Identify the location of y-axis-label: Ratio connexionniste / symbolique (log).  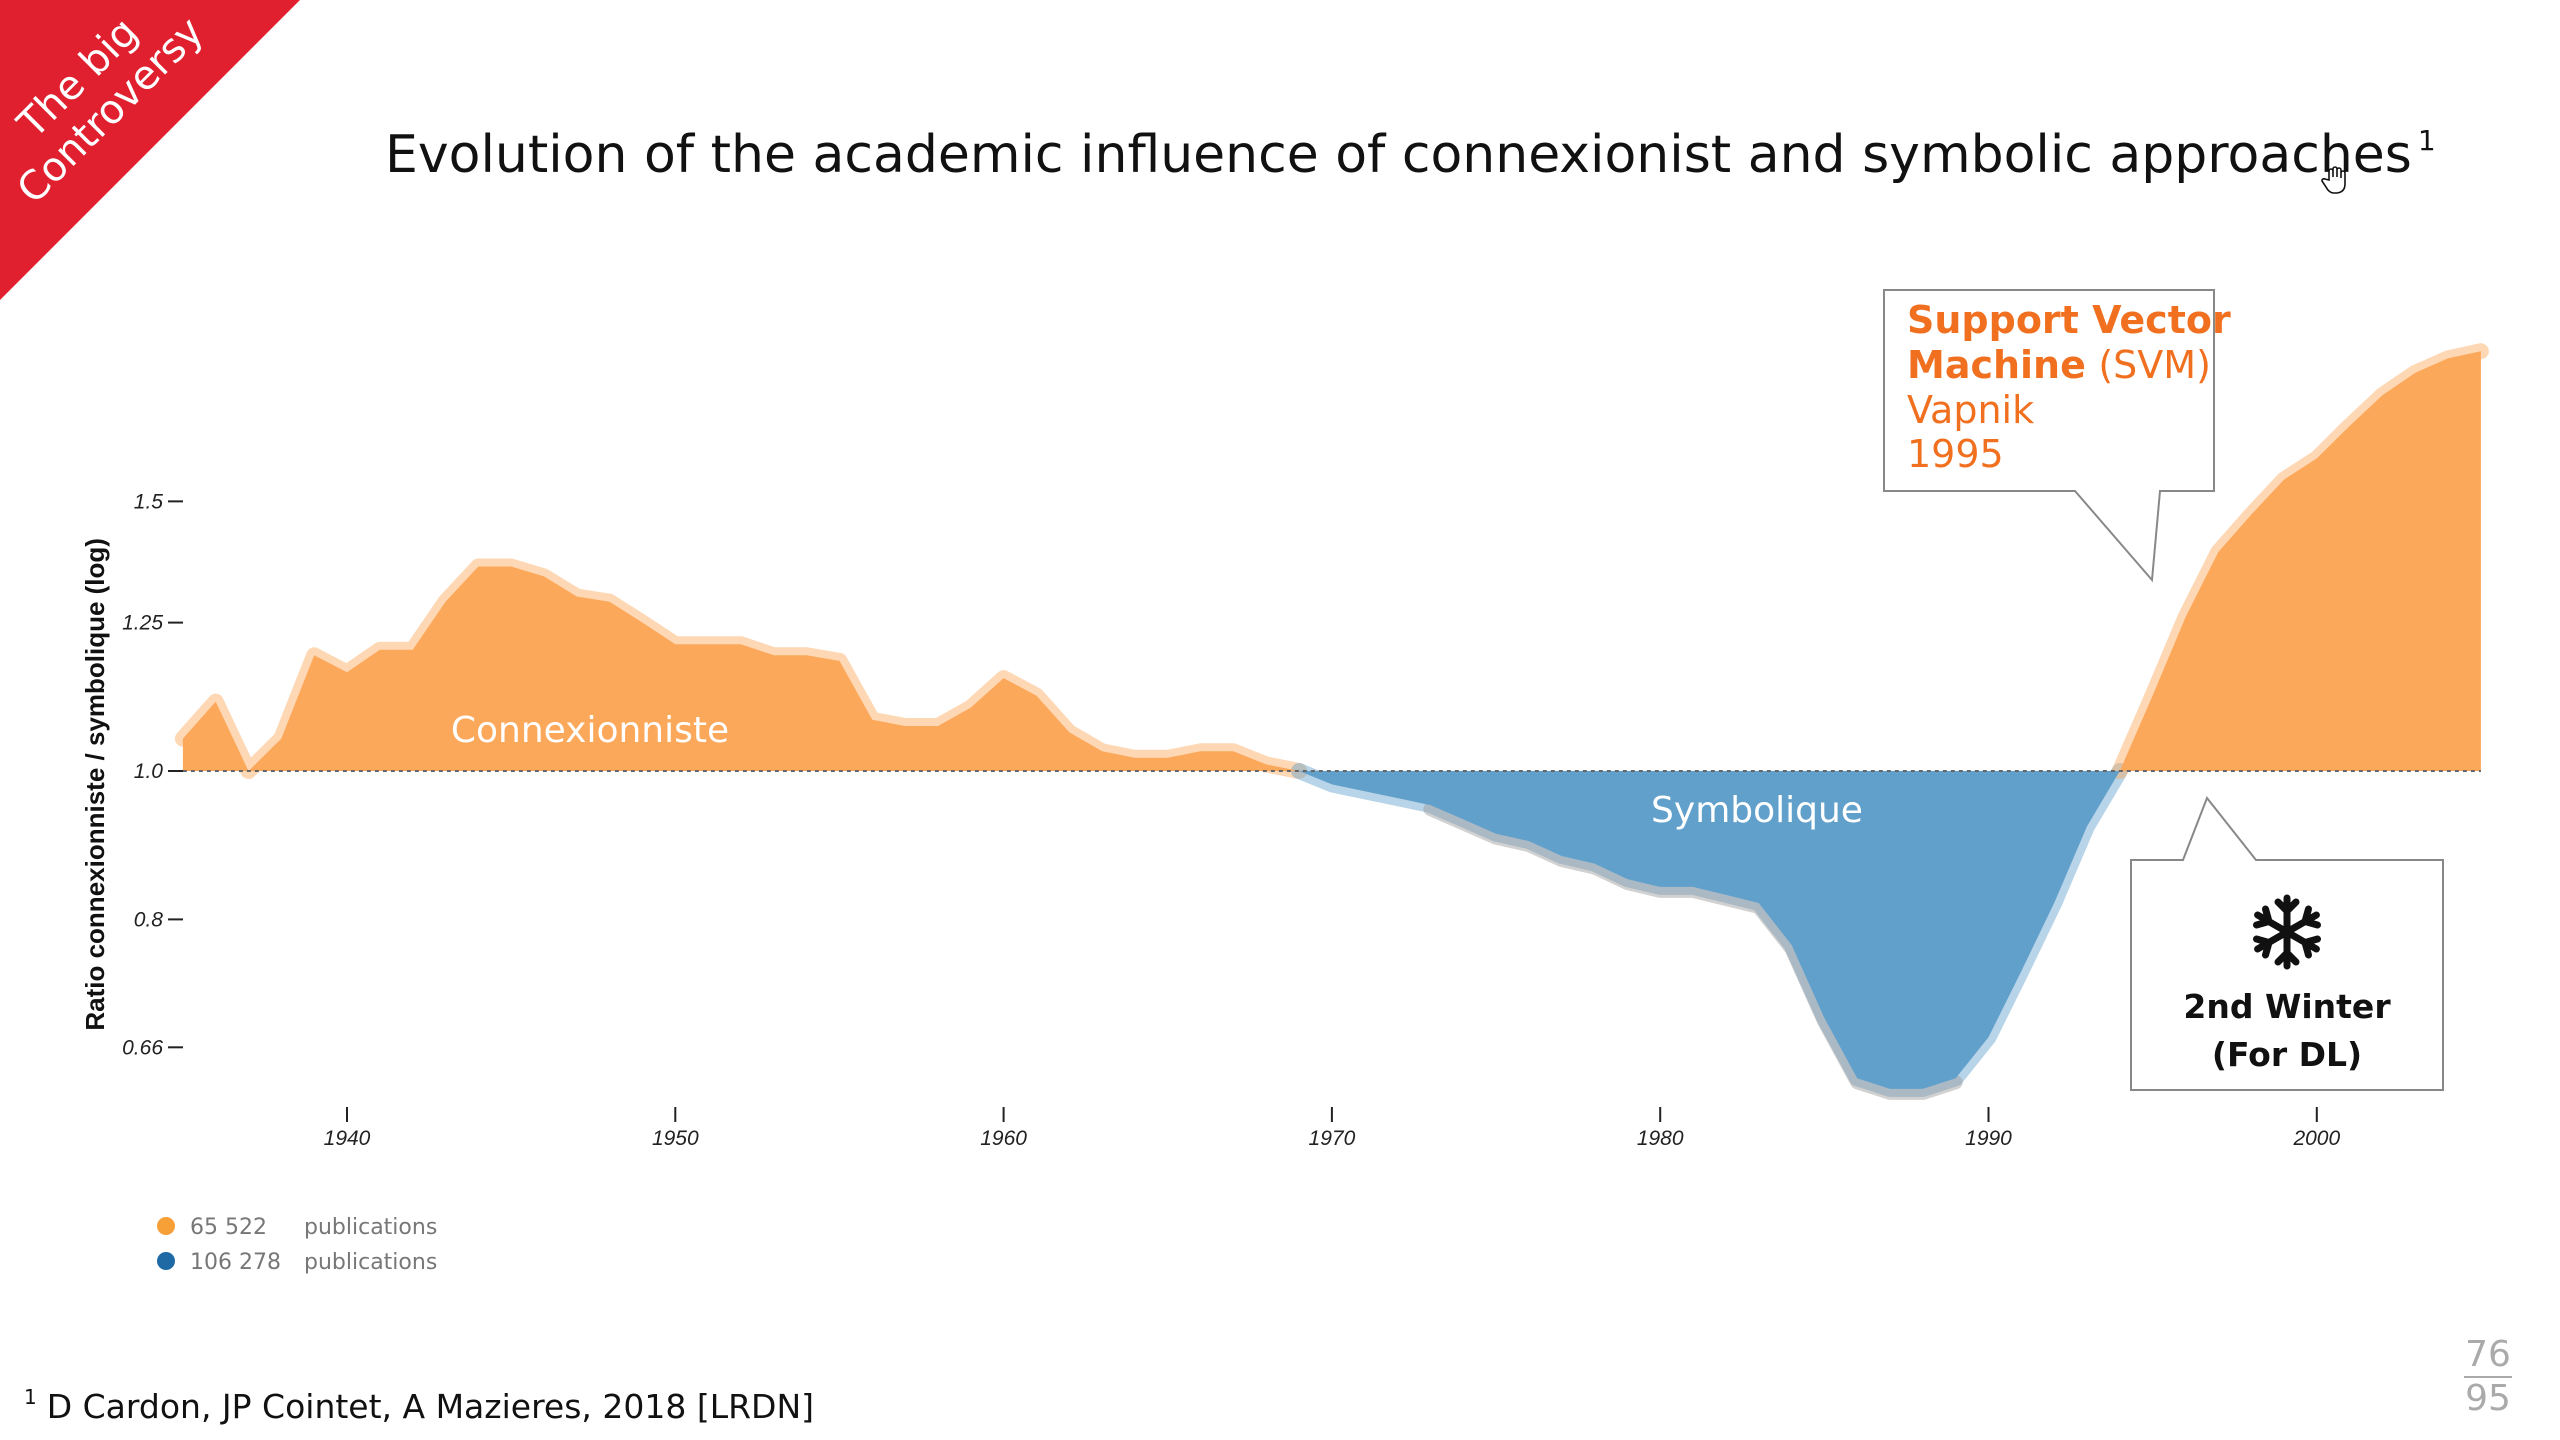
(95, 784).